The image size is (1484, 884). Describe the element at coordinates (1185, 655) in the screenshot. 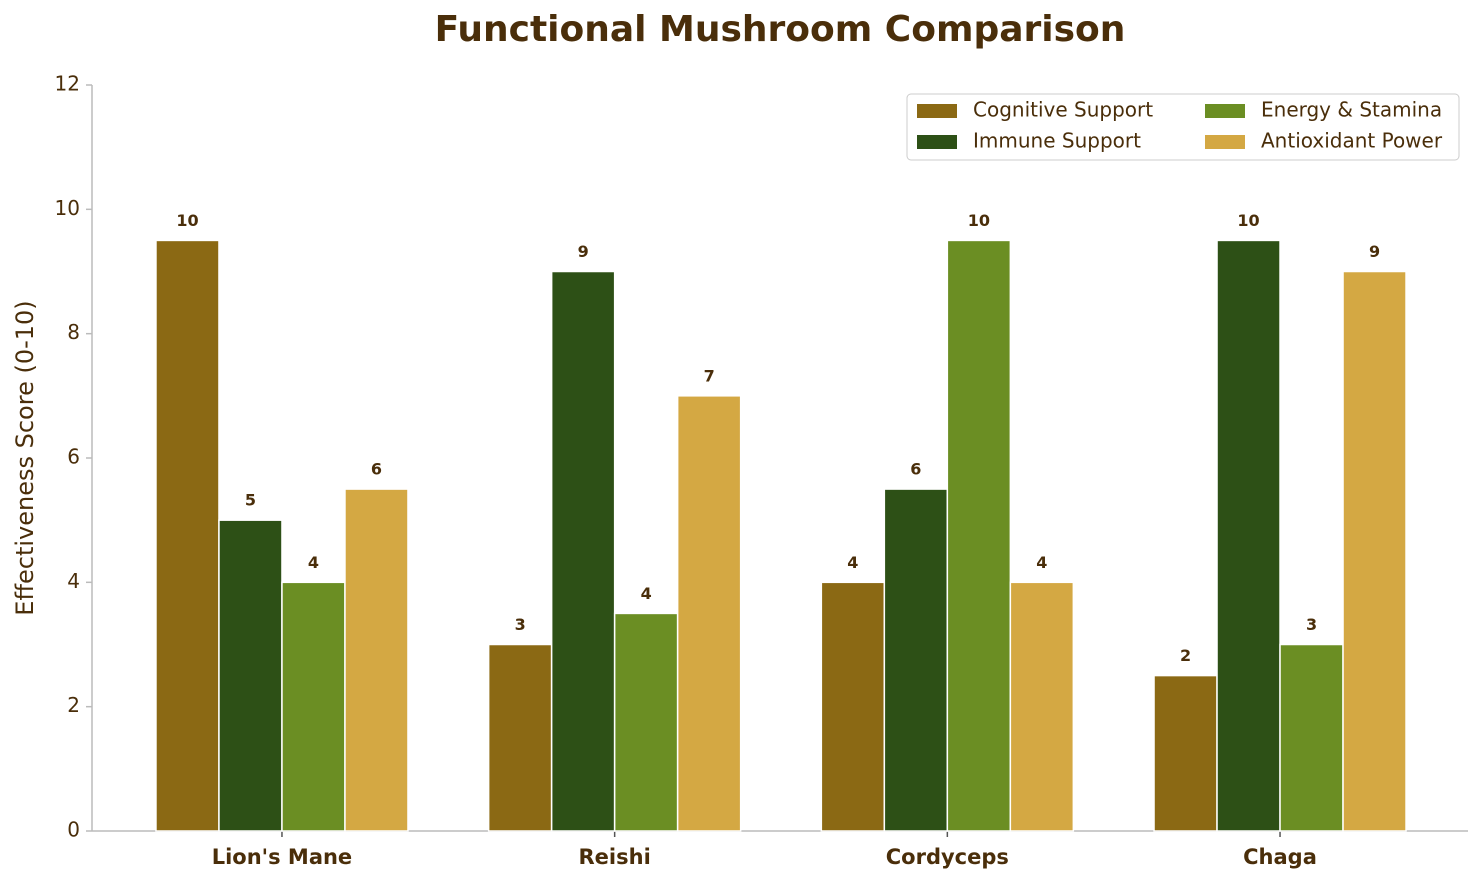

I see `value-label: 2` at that location.